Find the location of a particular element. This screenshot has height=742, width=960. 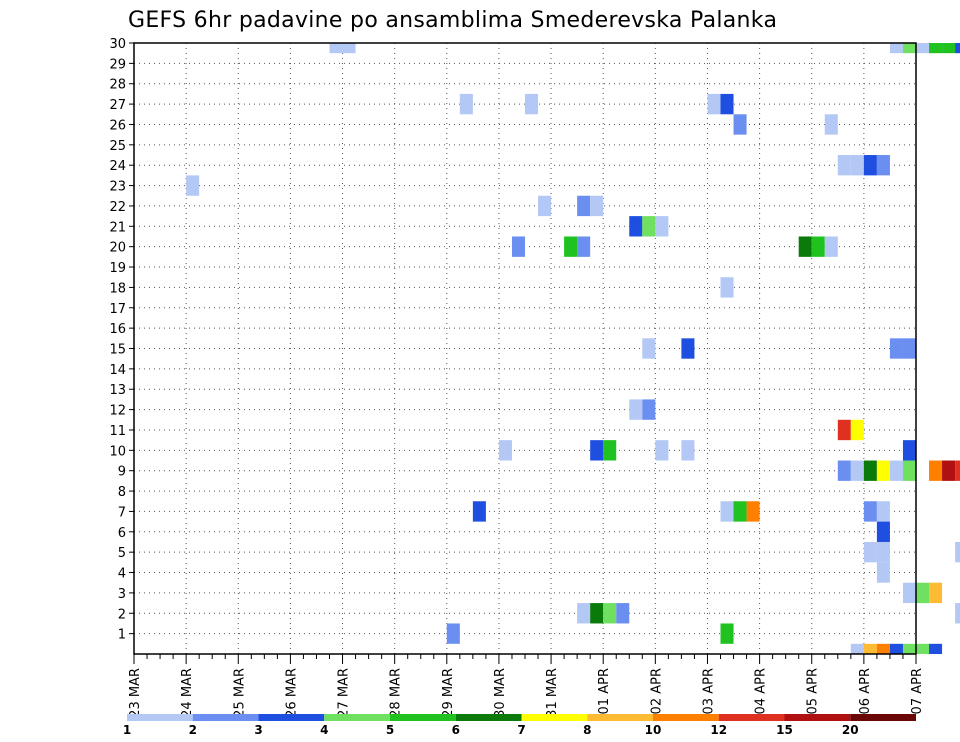

y-tick-label: 2 is located at coordinates (122, 614).